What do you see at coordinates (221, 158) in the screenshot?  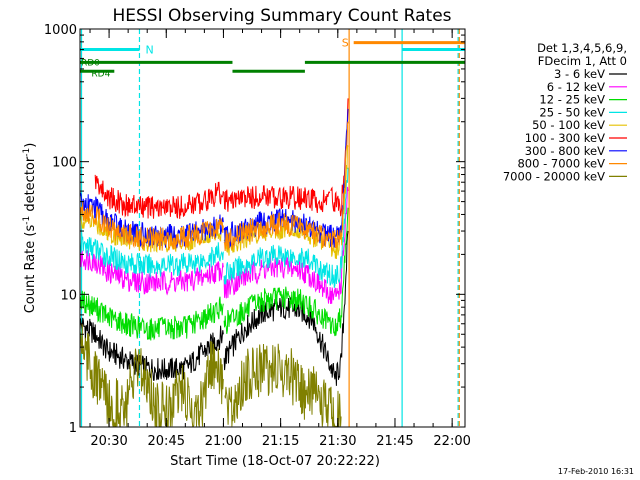 I see `series-100-300-keV-kev` at bounding box center [221, 158].